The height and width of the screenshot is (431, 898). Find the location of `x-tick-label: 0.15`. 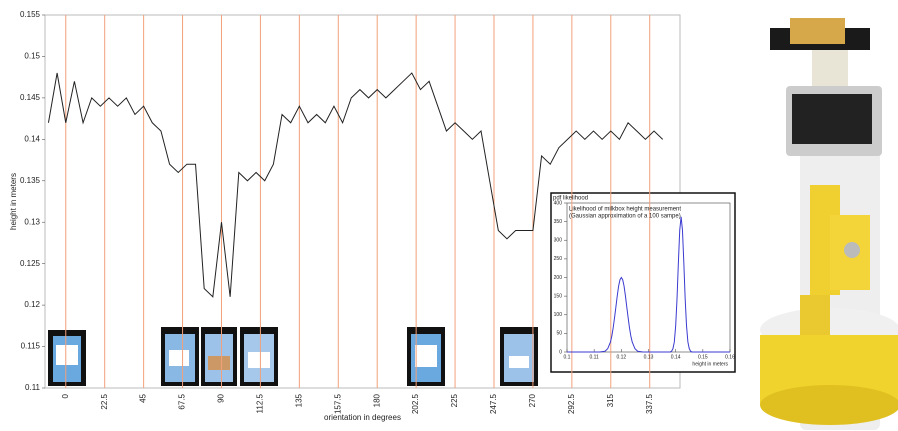

x-tick-label: 0.15 is located at coordinates (703, 357).